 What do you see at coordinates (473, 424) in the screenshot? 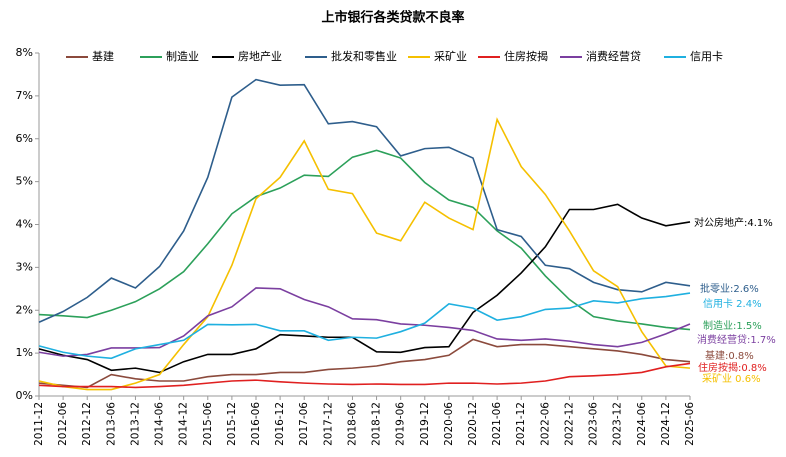
I see `x-tick-label: 2020-12` at bounding box center [473, 424].